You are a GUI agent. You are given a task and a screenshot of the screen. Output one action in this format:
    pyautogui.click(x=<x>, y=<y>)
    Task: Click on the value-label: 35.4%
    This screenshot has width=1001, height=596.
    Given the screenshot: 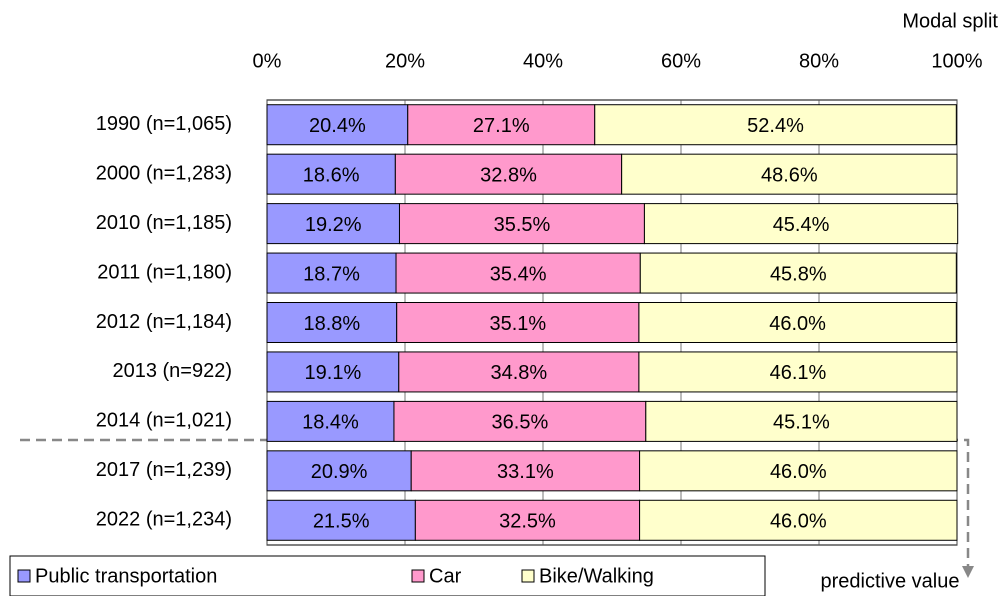 What is the action you would take?
    pyautogui.click(x=518, y=274)
    